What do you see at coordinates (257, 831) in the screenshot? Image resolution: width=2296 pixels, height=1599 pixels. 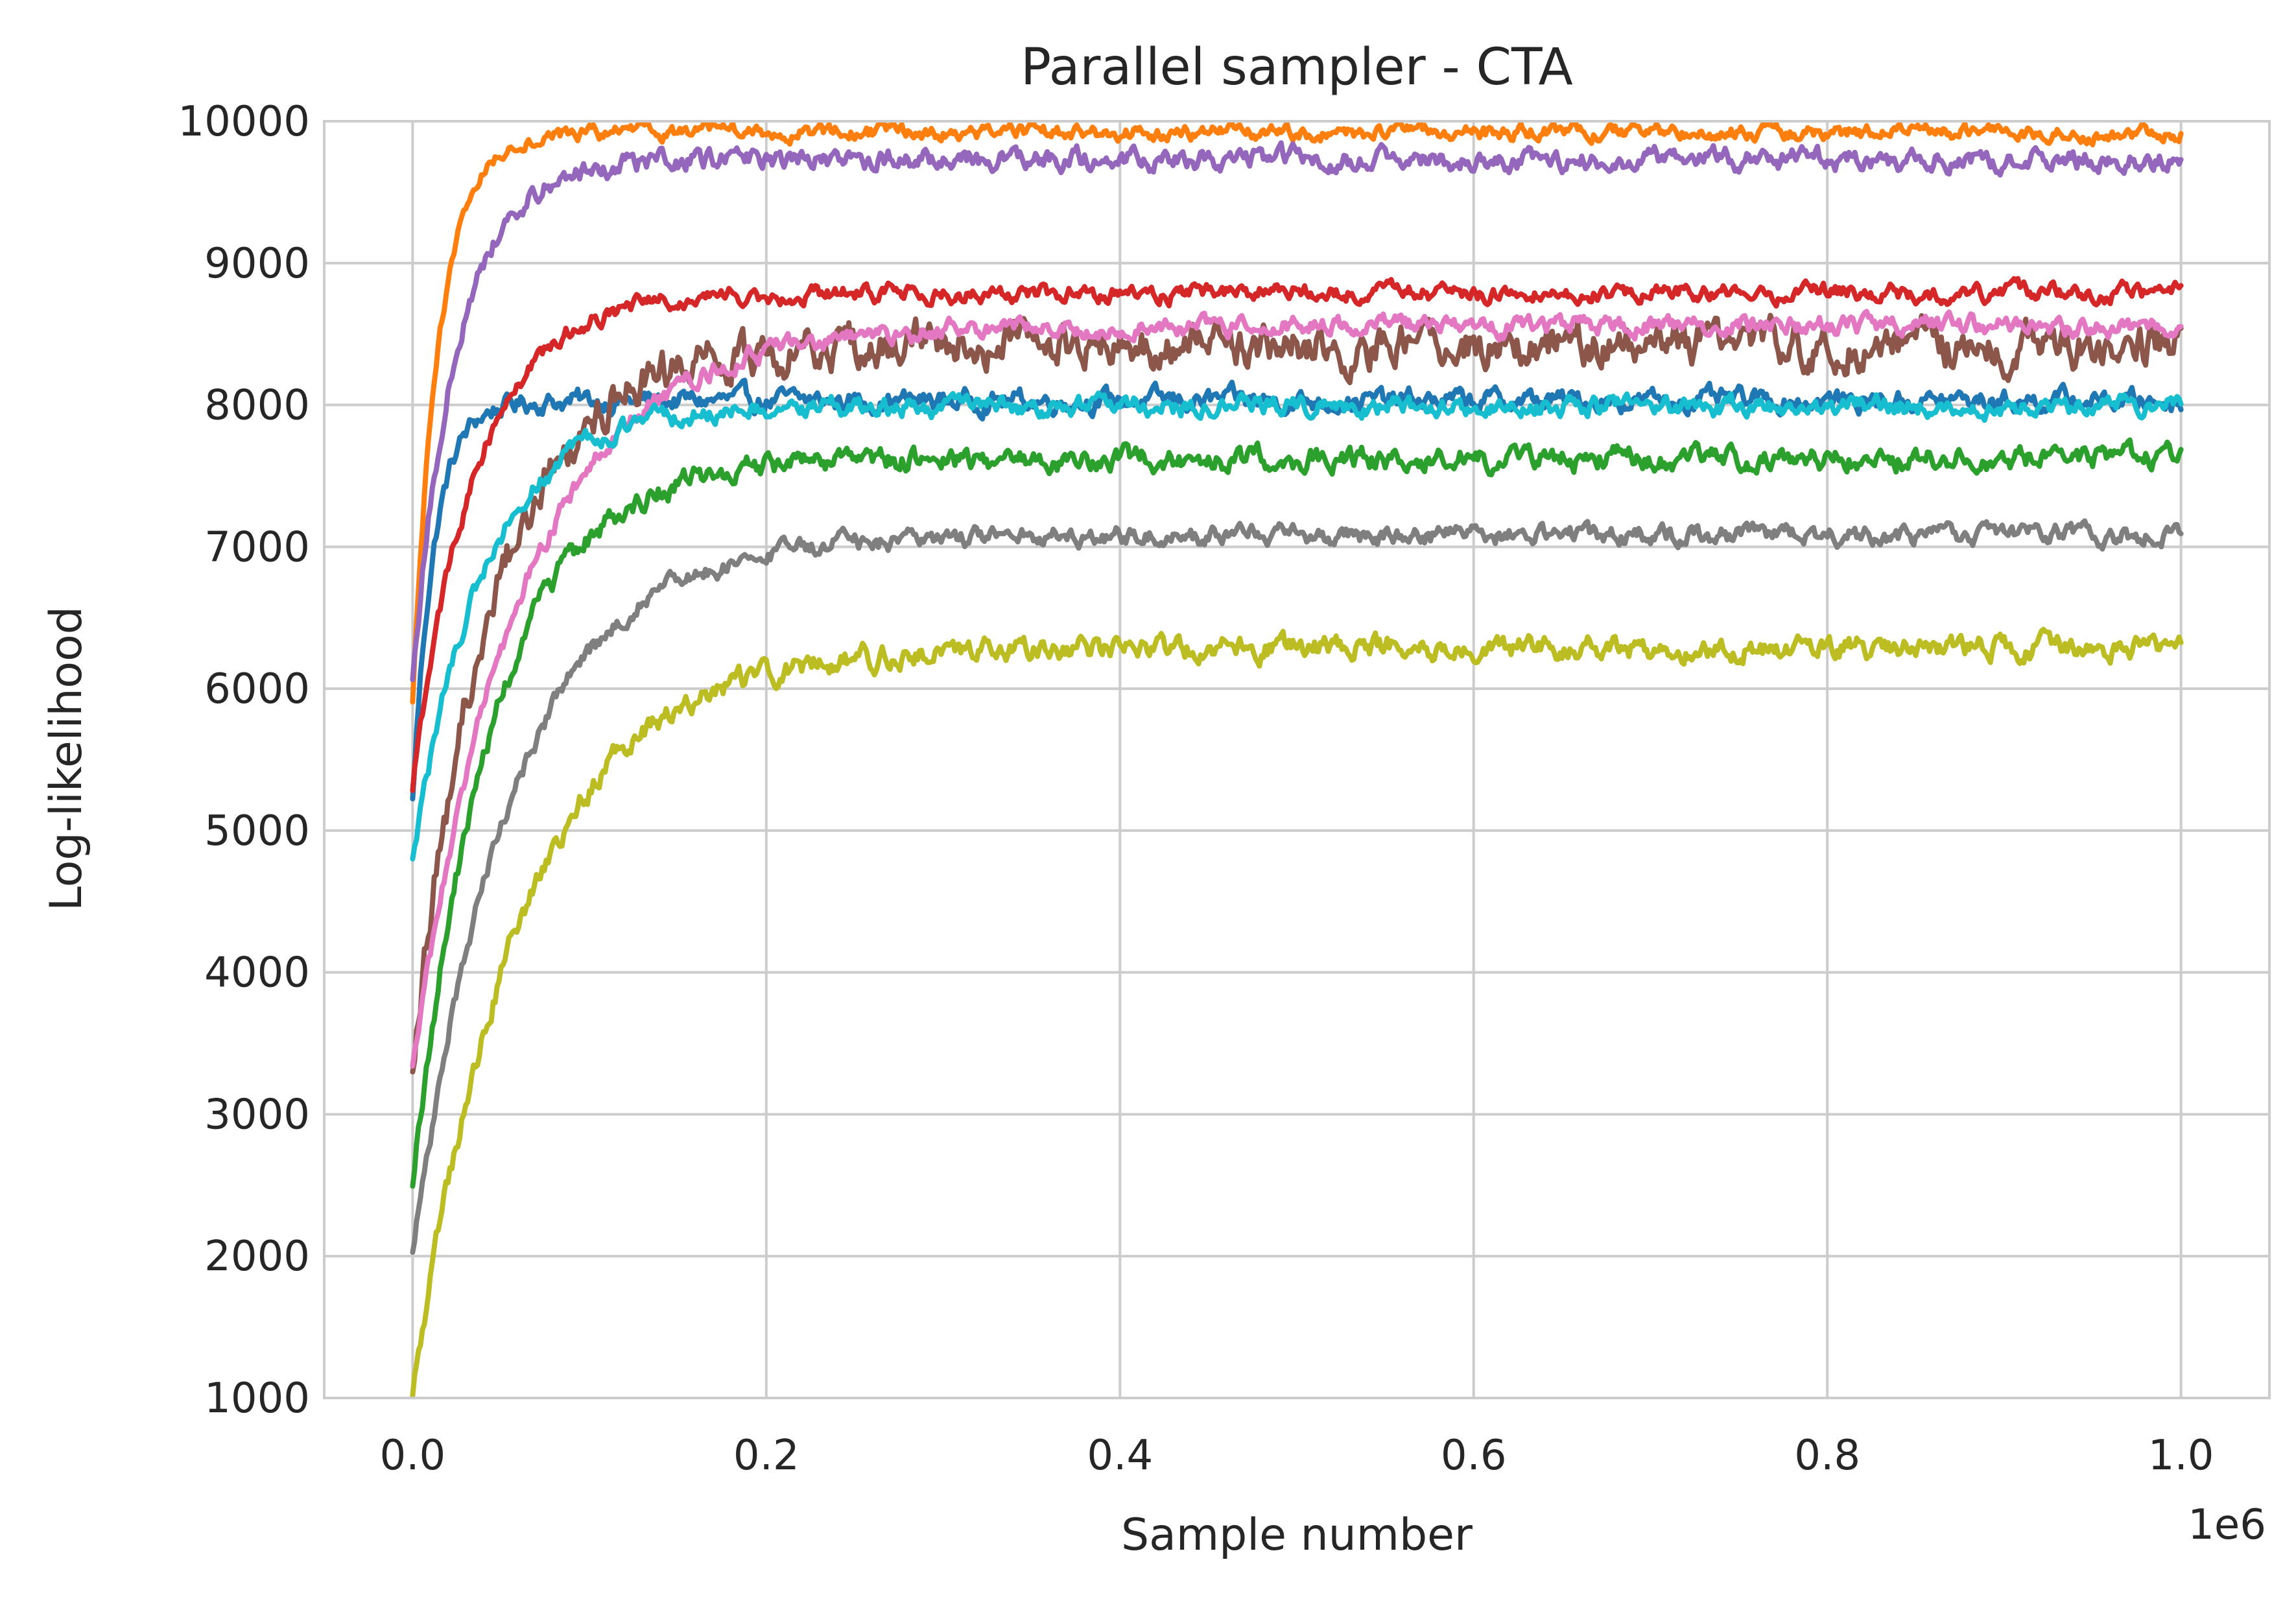 I see `y-tick-label: 5000` at bounding box center [257, 831].